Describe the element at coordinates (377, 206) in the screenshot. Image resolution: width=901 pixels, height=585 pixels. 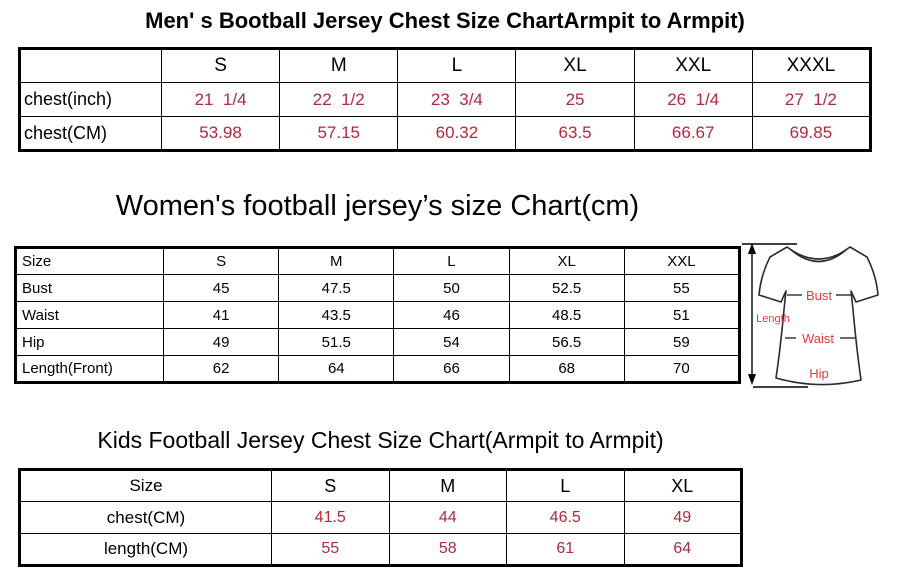
I see `womens-chart-title: Women's football jersey’s size Chart(cm)` at that location.